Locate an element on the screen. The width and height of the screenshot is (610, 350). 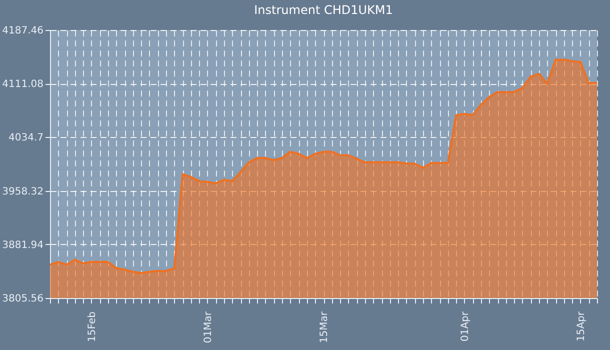
y-tick-label: 3881.94 is located at coordinates (23, 245).